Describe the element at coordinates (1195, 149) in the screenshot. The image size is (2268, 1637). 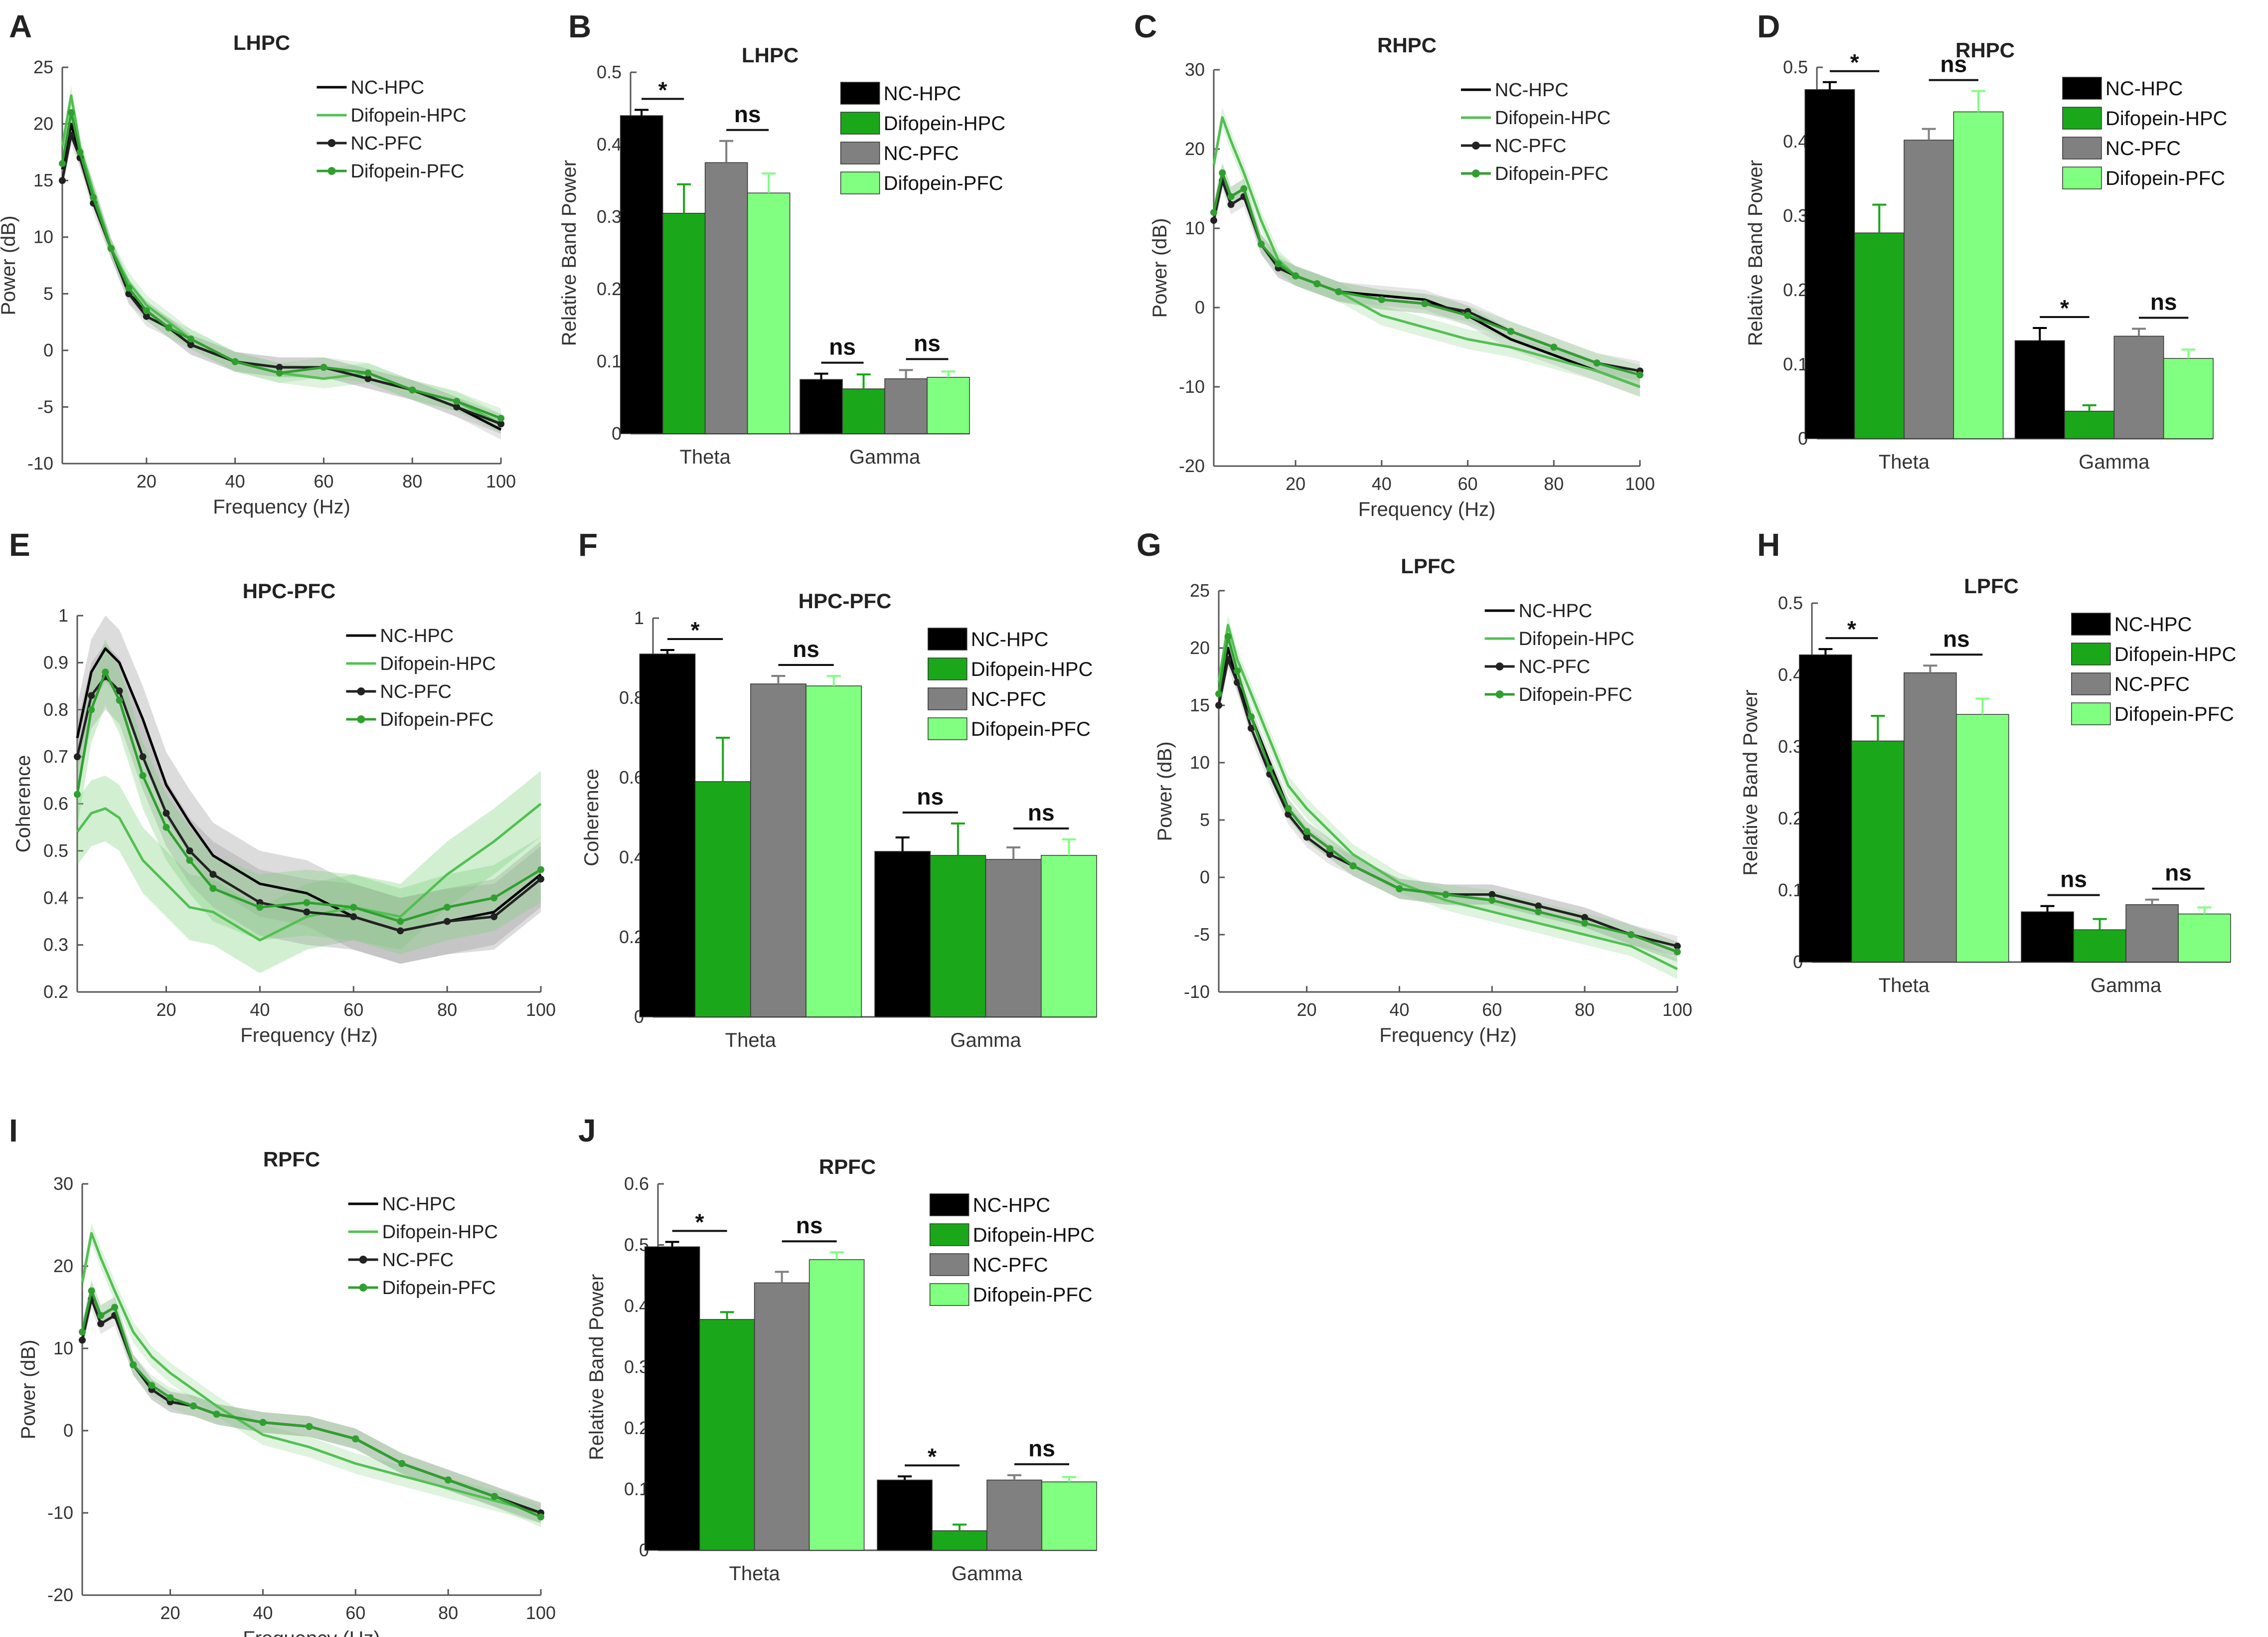
I see `y-tick-label: 20` at that location.